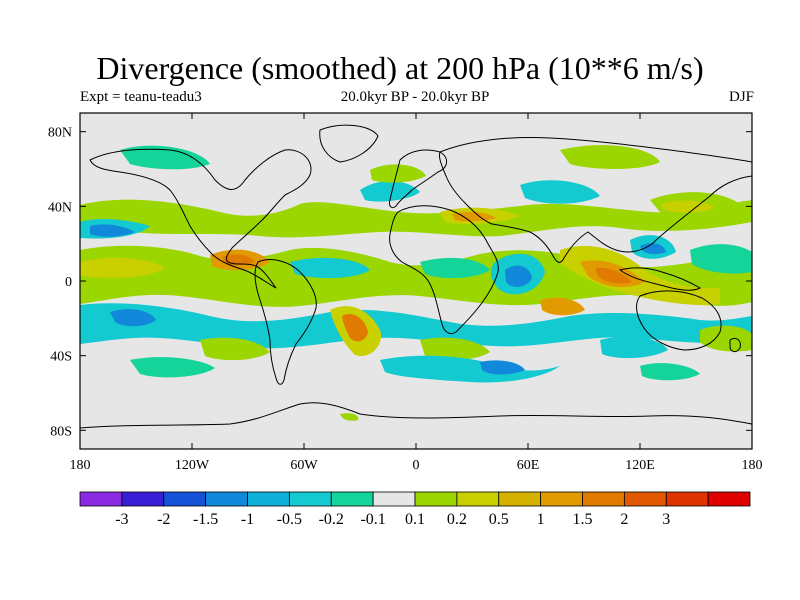 Image resolution: width=800 pixels, height=600 pixels. What do you see at coordinates (349, 143) in the screenshot?
I see `greenland-coastline` at bounding box center [349, 143].